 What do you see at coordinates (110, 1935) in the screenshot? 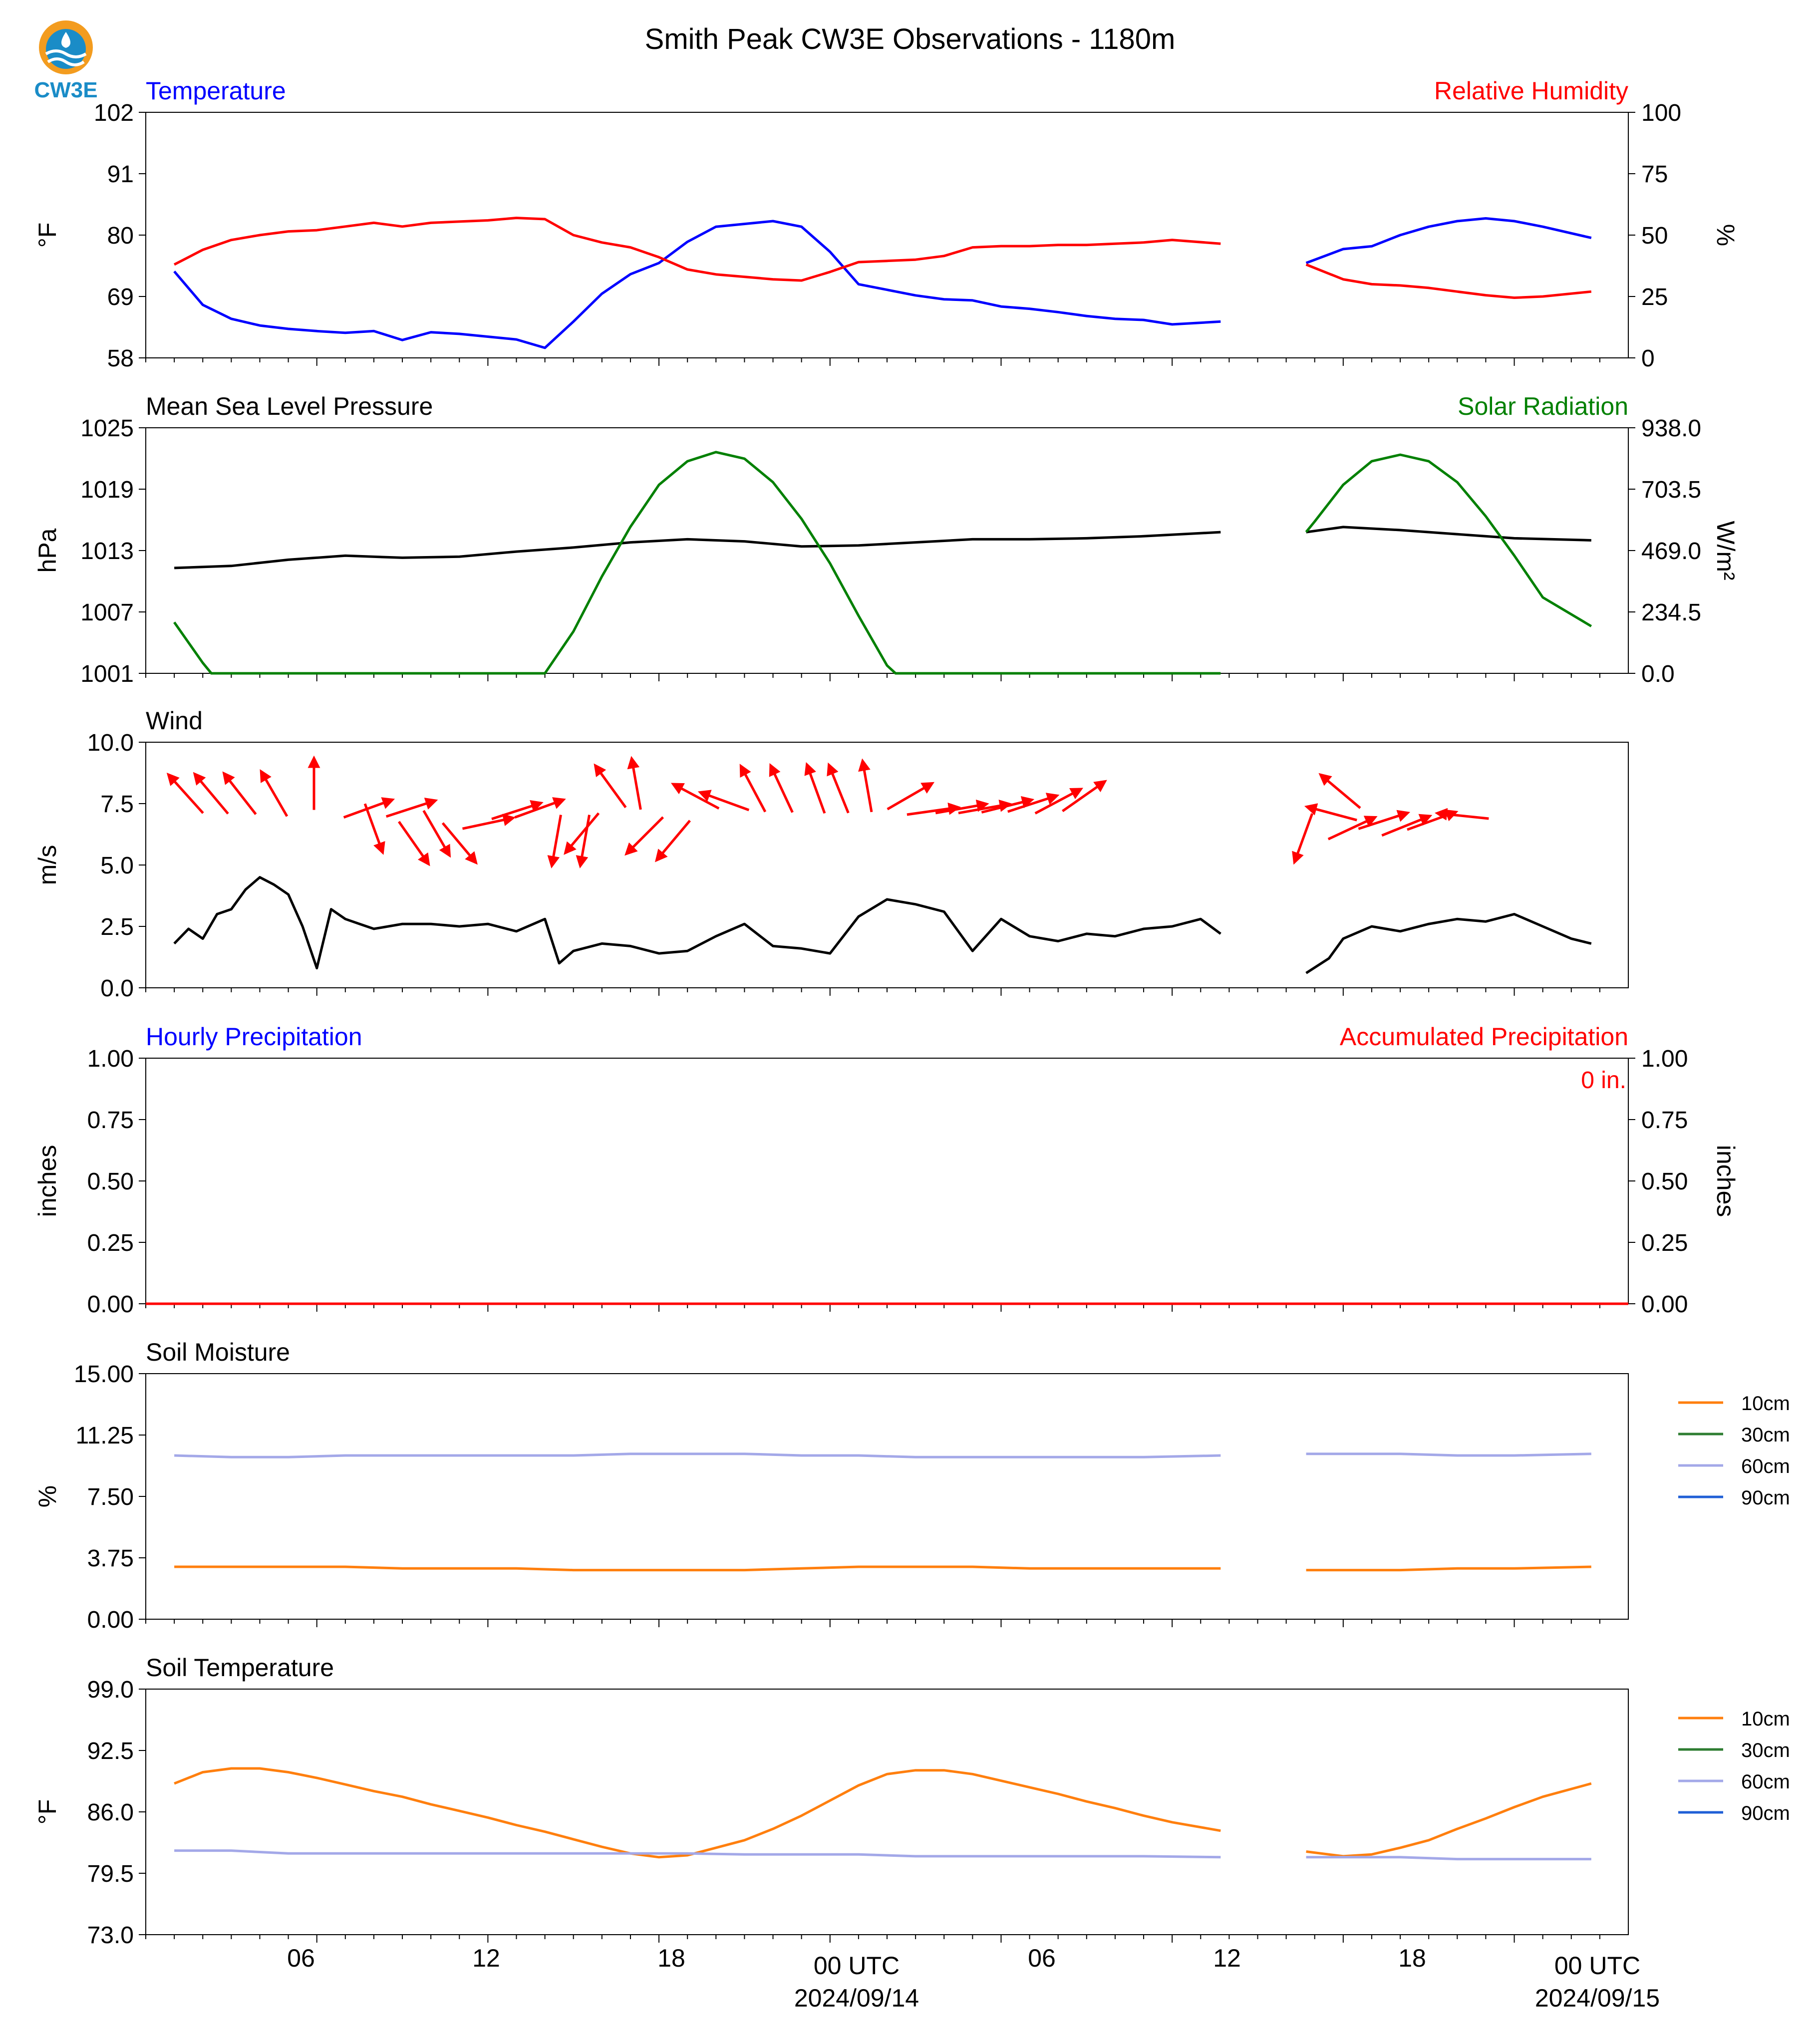
I see `y-tick-label: 73.0` at bounding box center [110, 1935].